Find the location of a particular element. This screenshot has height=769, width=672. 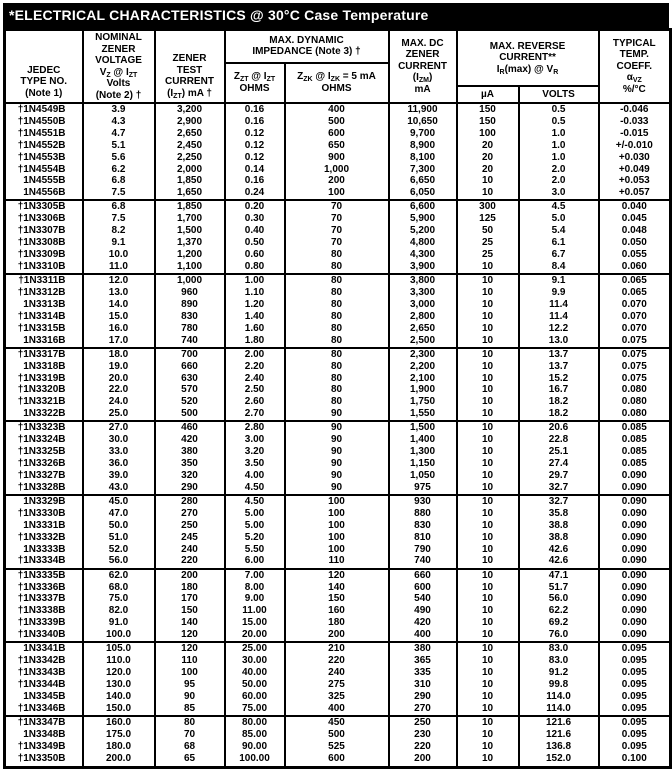

cell-vz: 175.0 is located at coordinates (118, 734).